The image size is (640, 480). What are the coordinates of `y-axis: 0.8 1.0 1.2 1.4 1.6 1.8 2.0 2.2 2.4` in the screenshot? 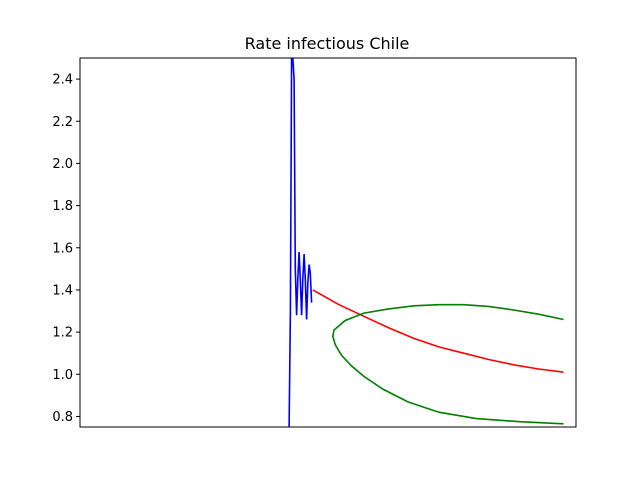 It's located at (66, 249).